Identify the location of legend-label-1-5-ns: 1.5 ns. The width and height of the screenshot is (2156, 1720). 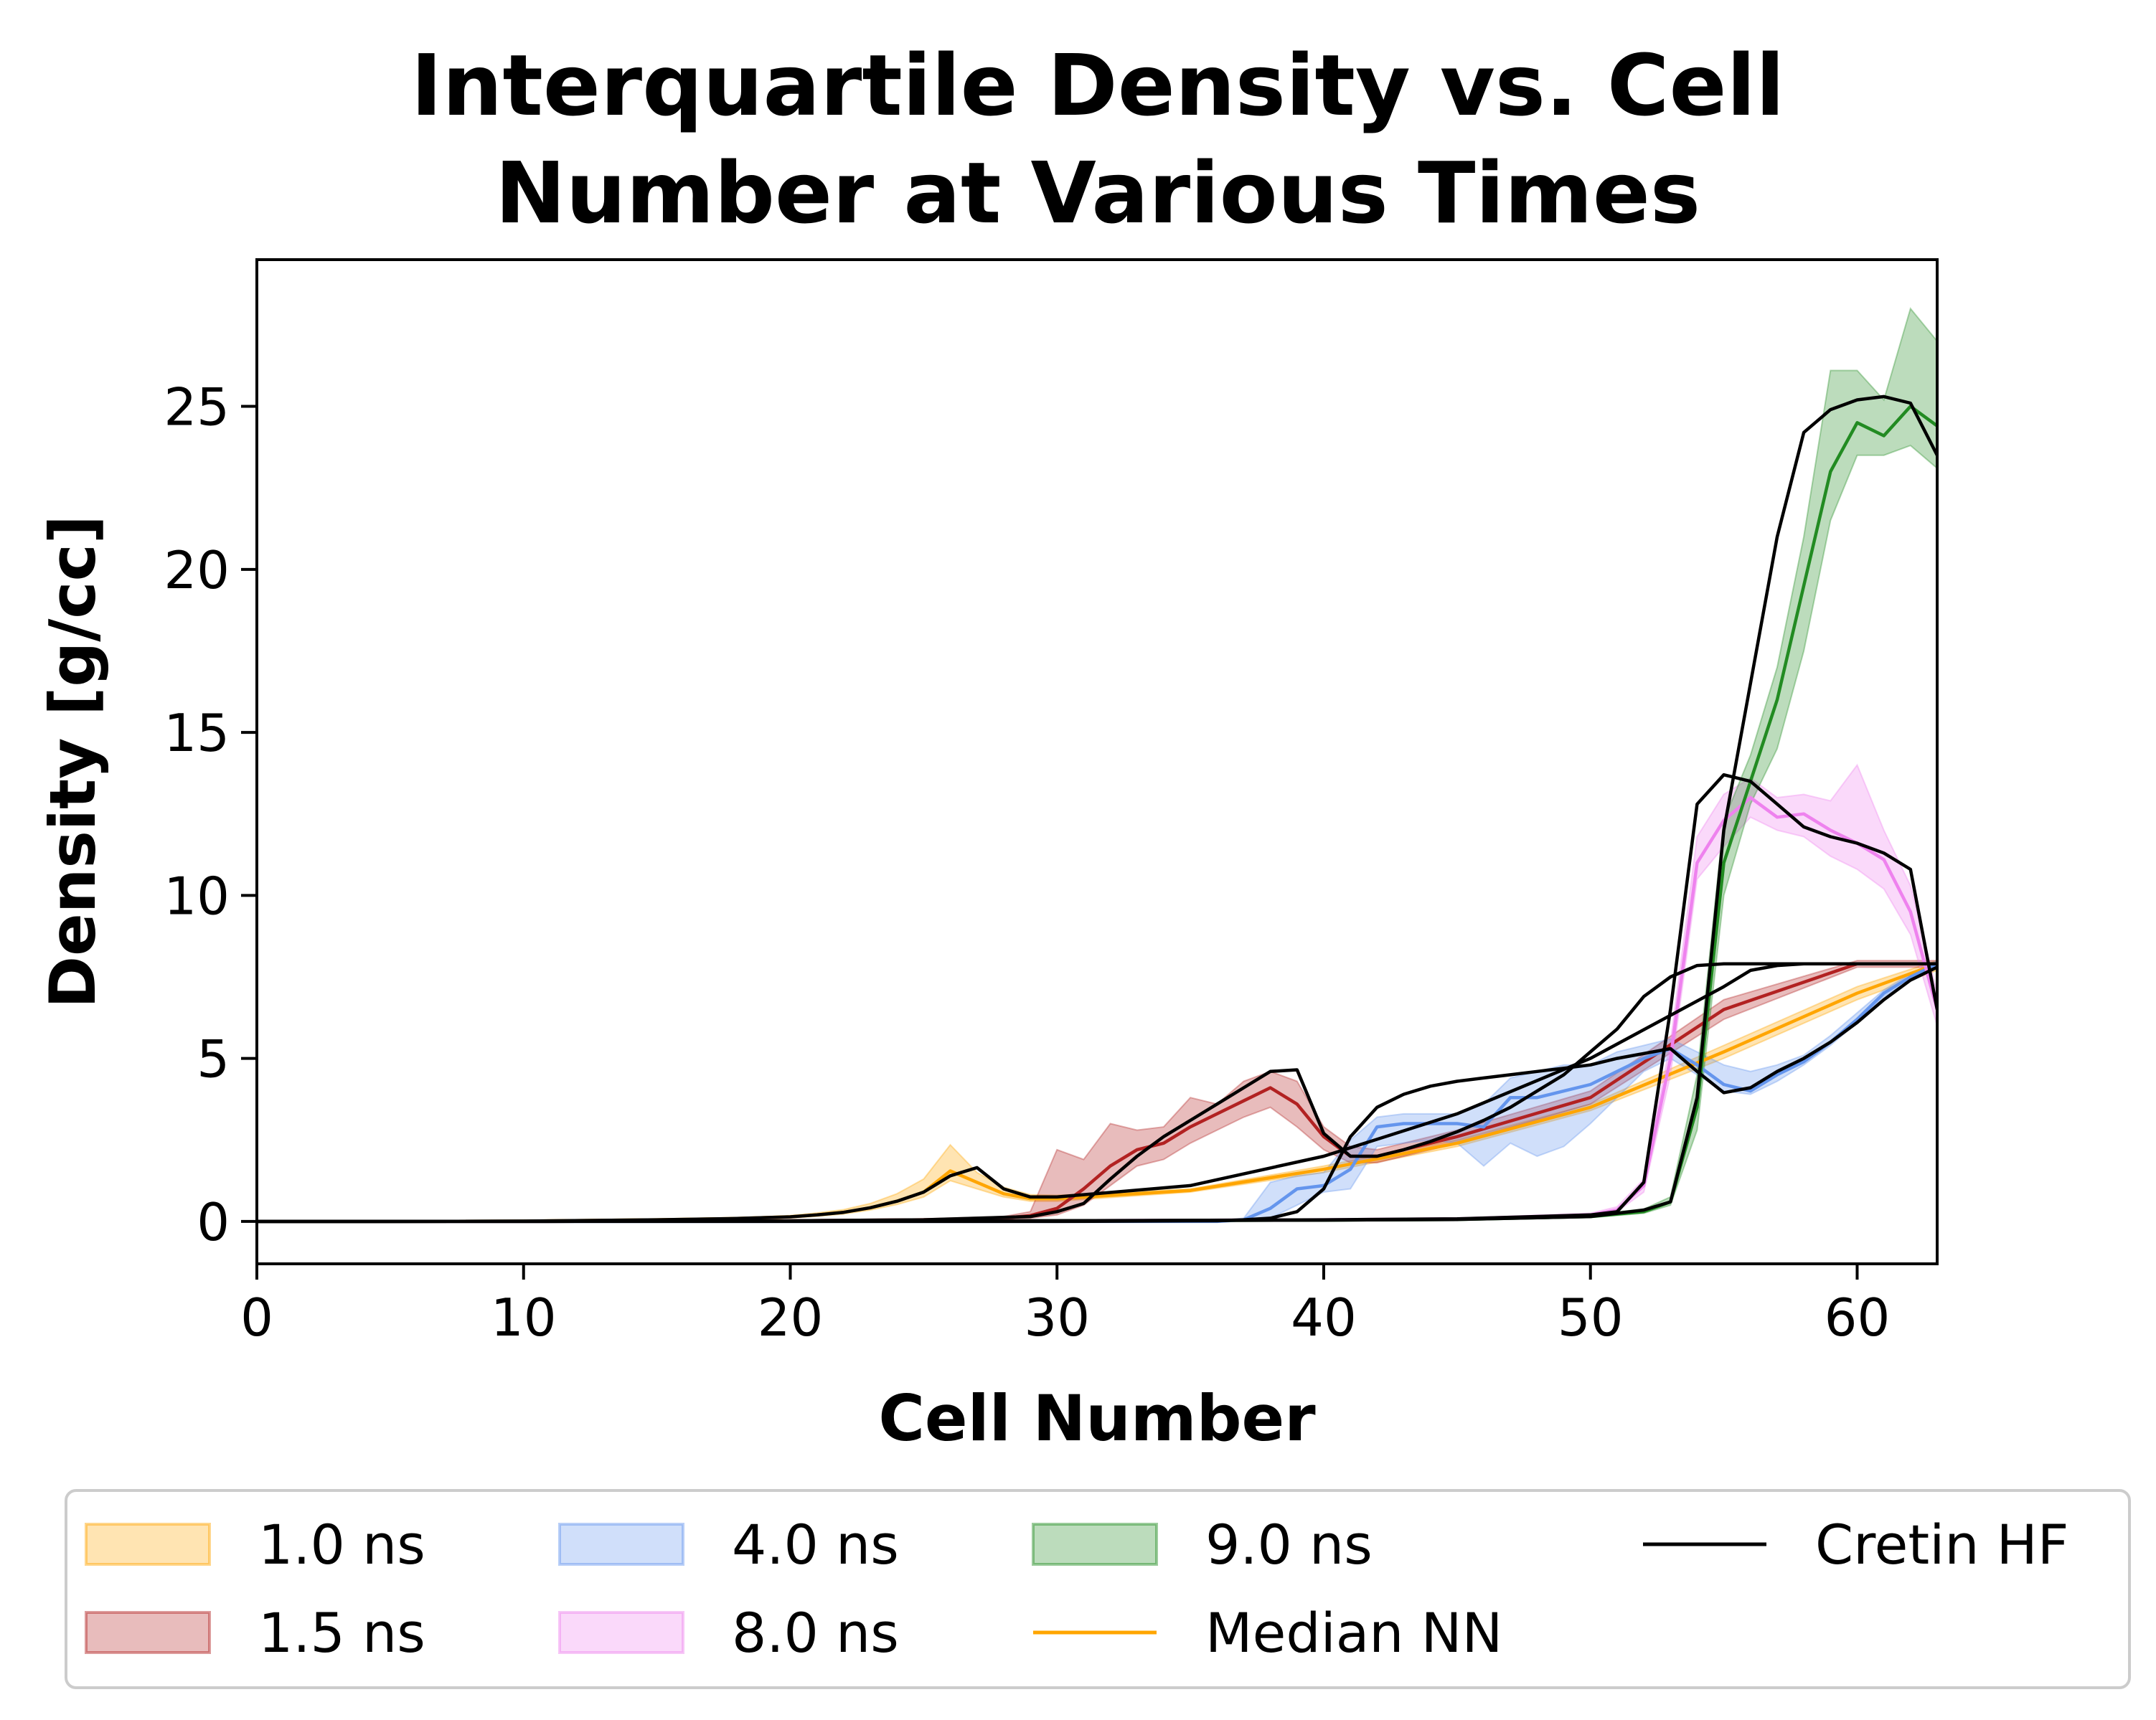
(342, 1633).